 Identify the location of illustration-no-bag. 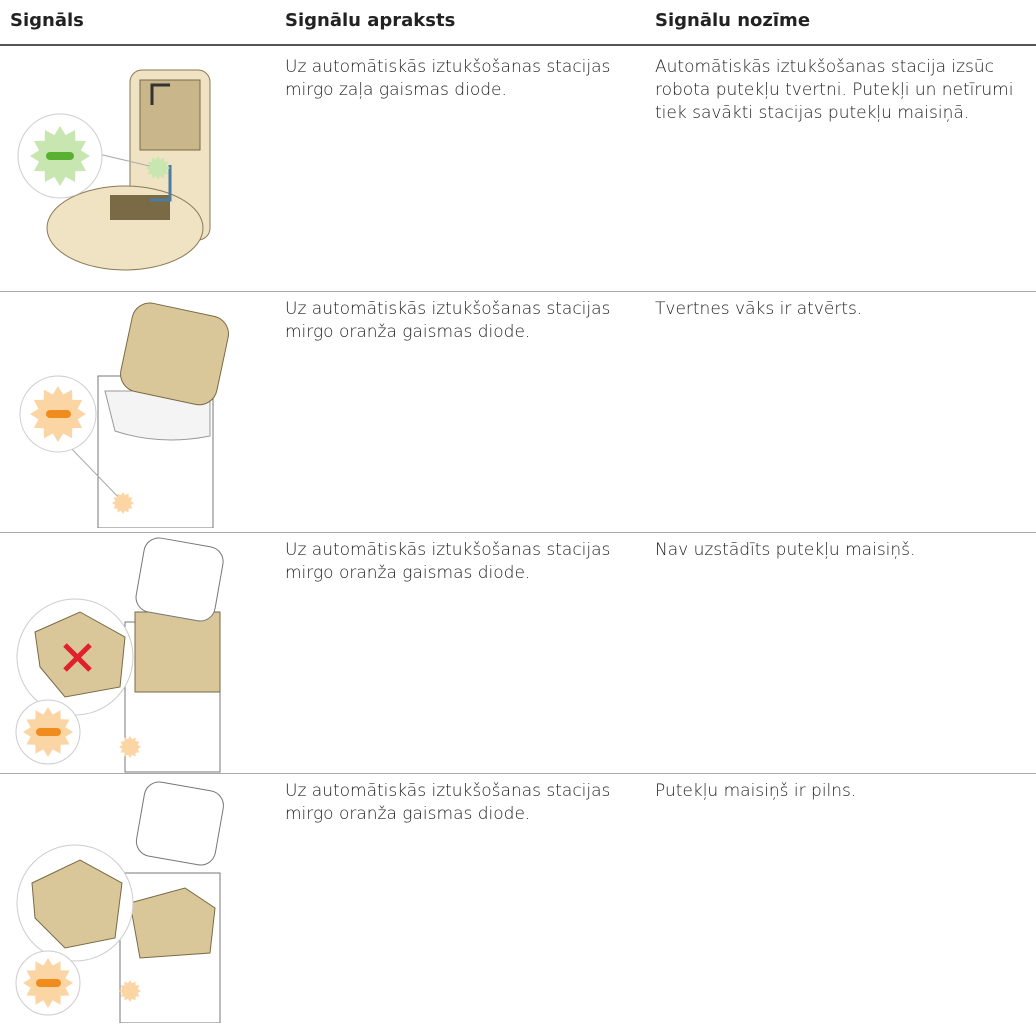
(119, 655).